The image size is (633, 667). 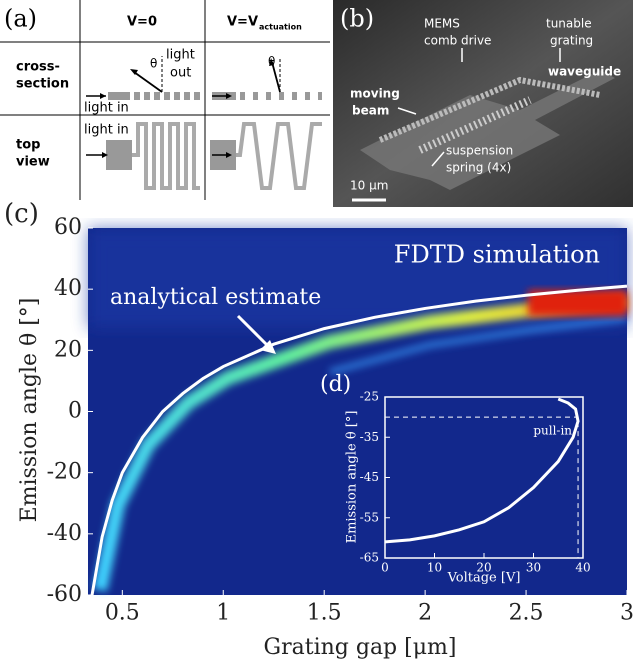 I want to click on x-tick-label: 1.5, so click(x=324, y=613).